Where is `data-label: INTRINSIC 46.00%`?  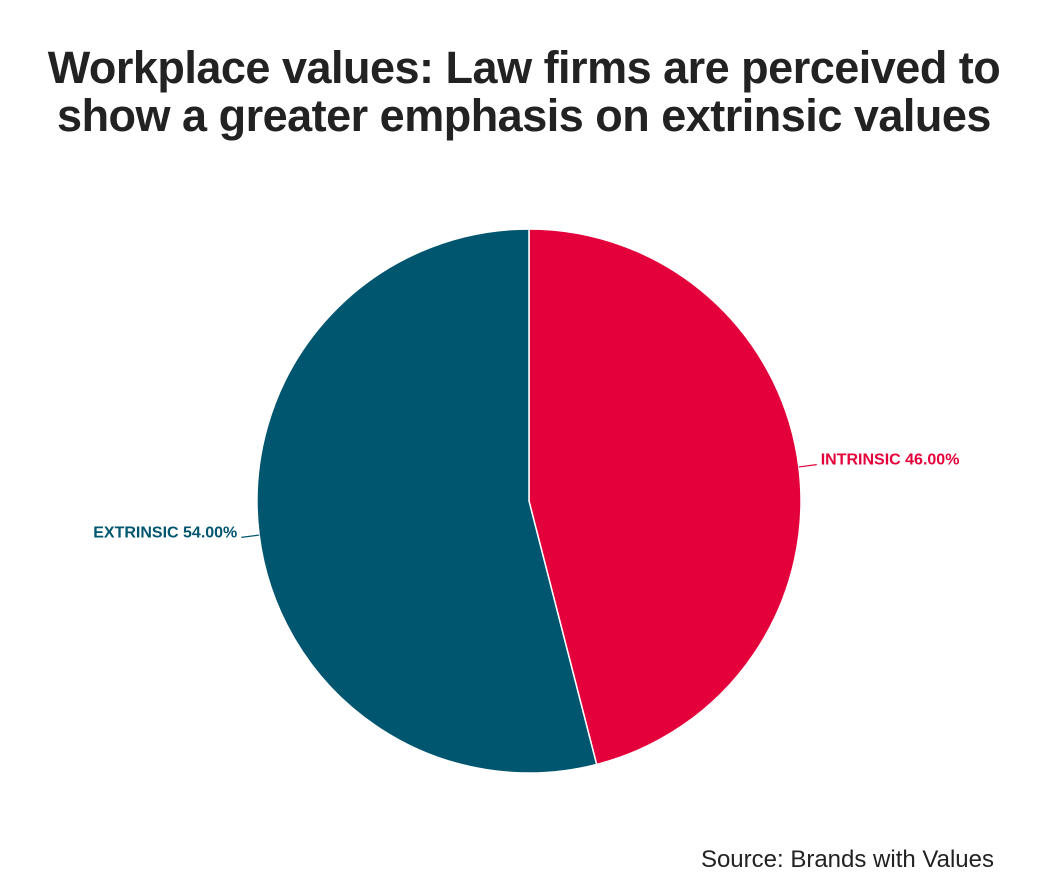
data-label: INTRINSIC 46.00% is located at coordinates (890, 460).